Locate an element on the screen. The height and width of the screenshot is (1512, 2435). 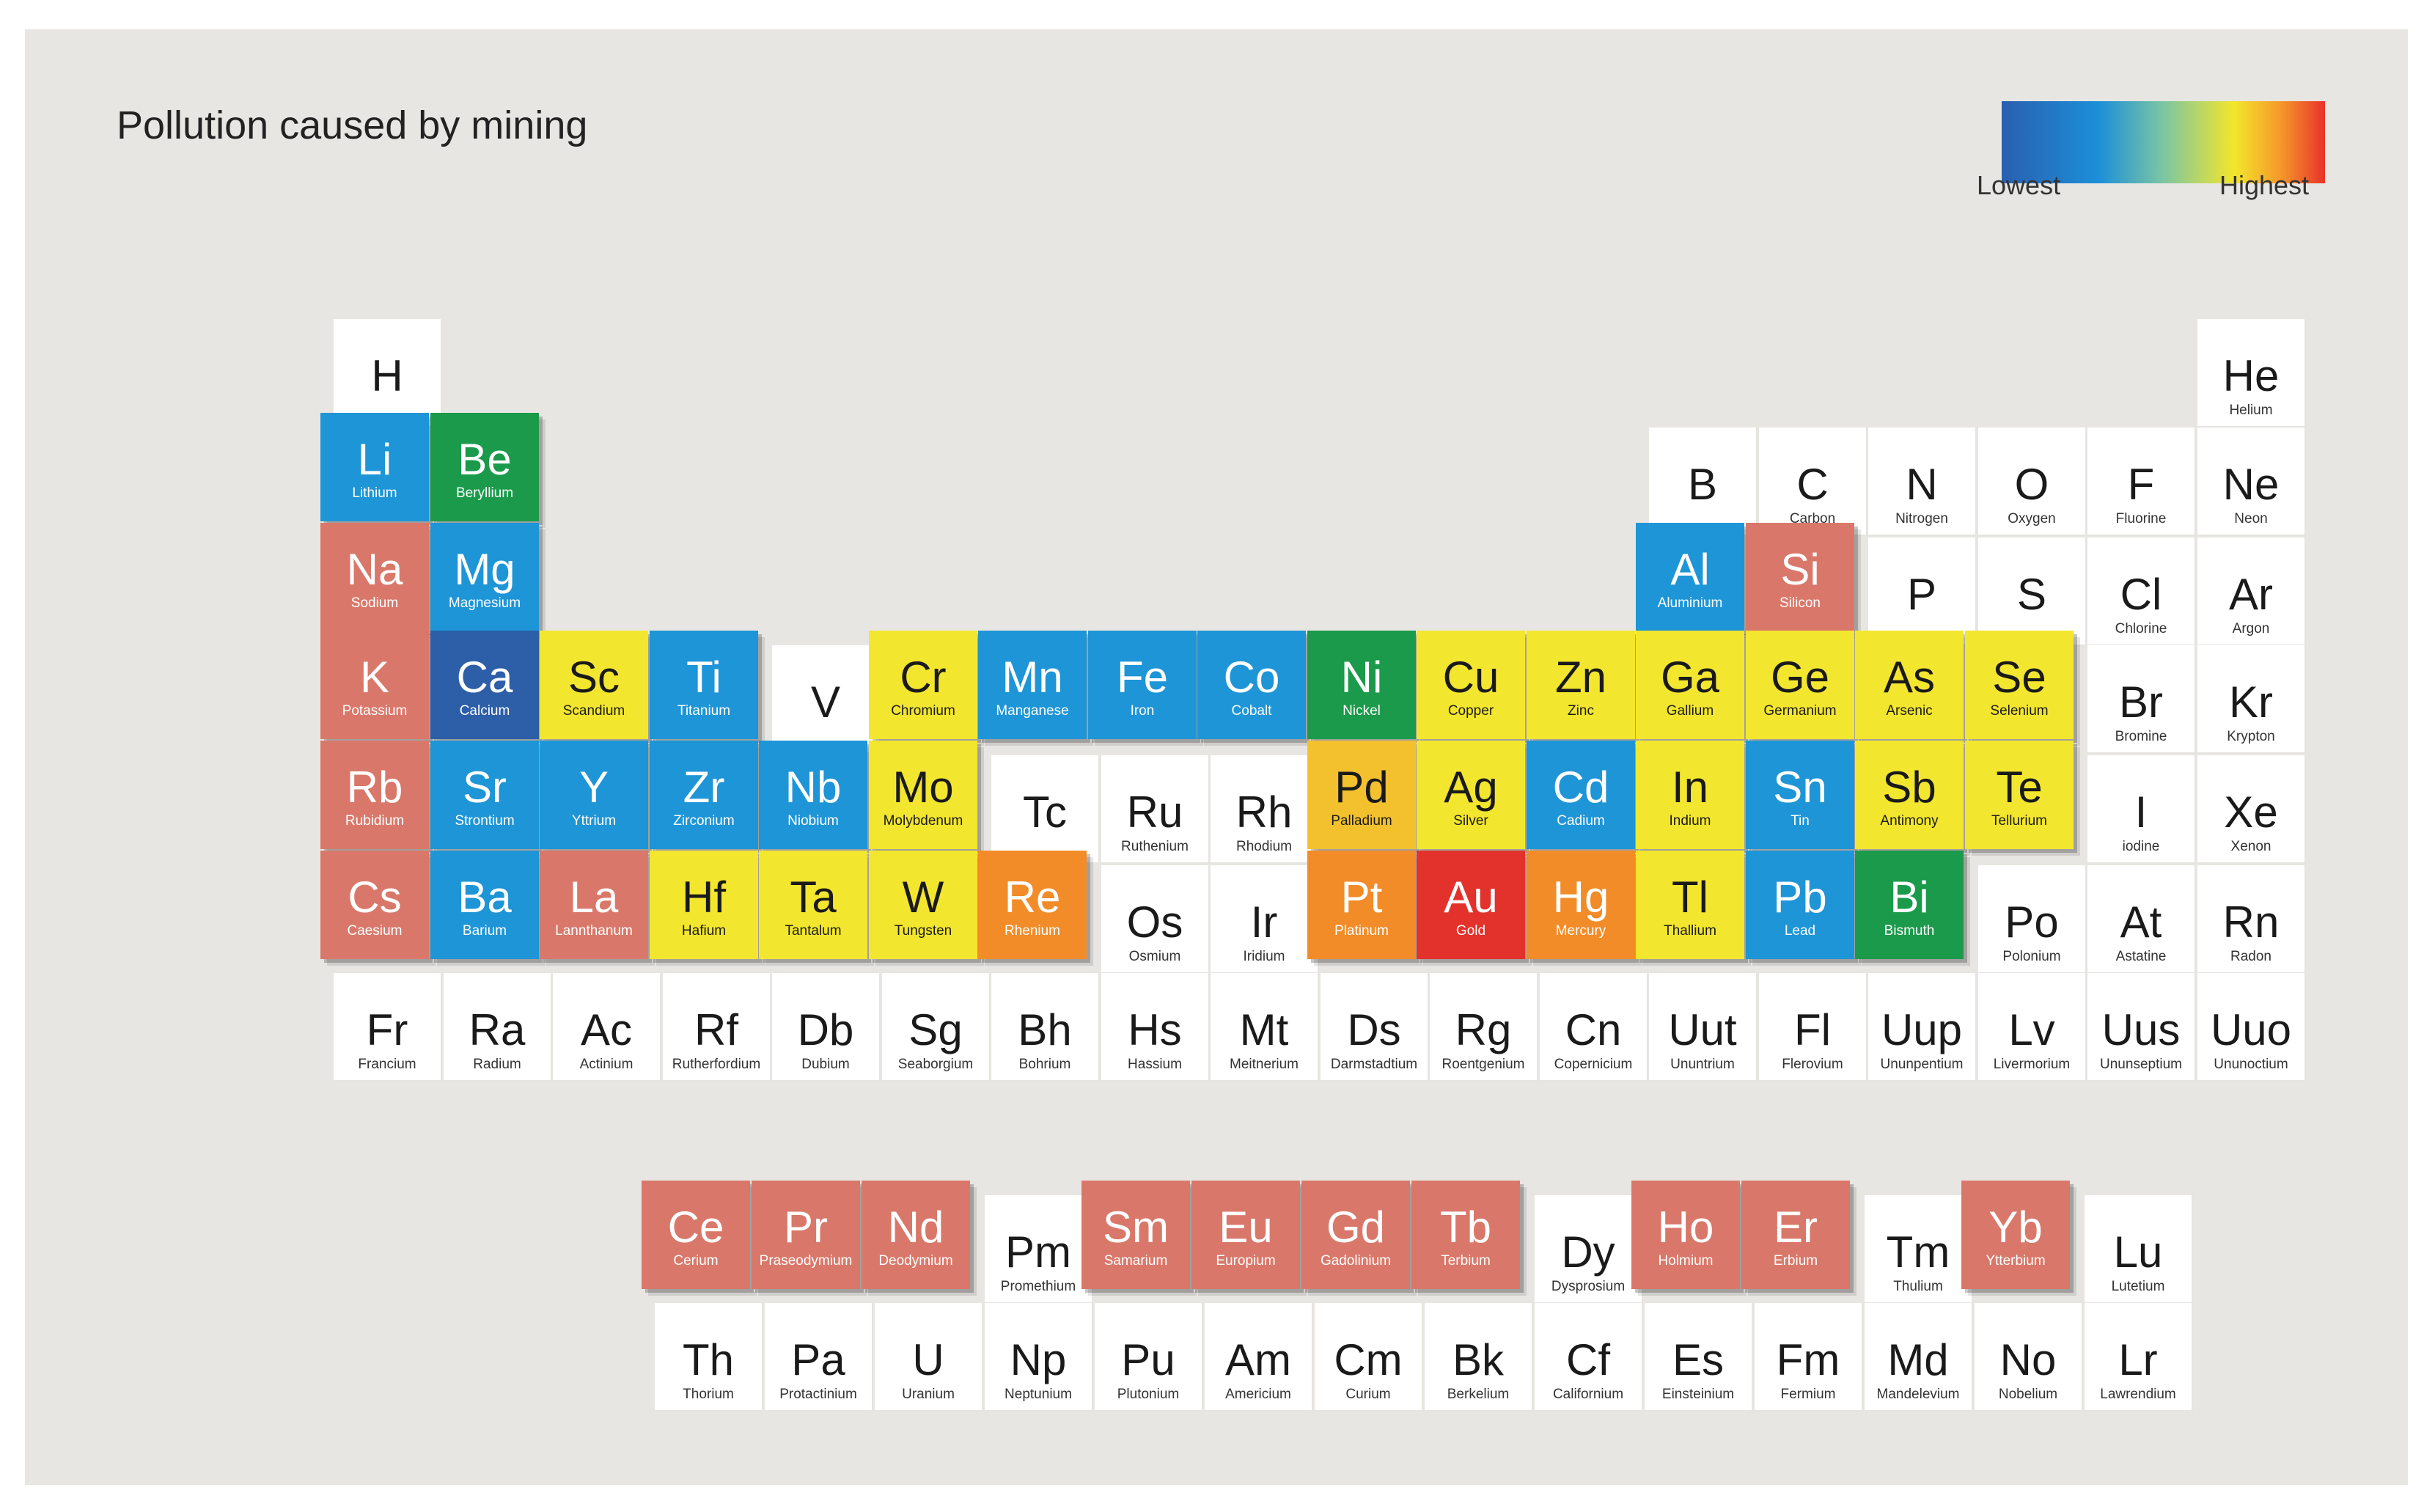
element-sg: Sg Seaborgium is located at coordinates (936, 1027).